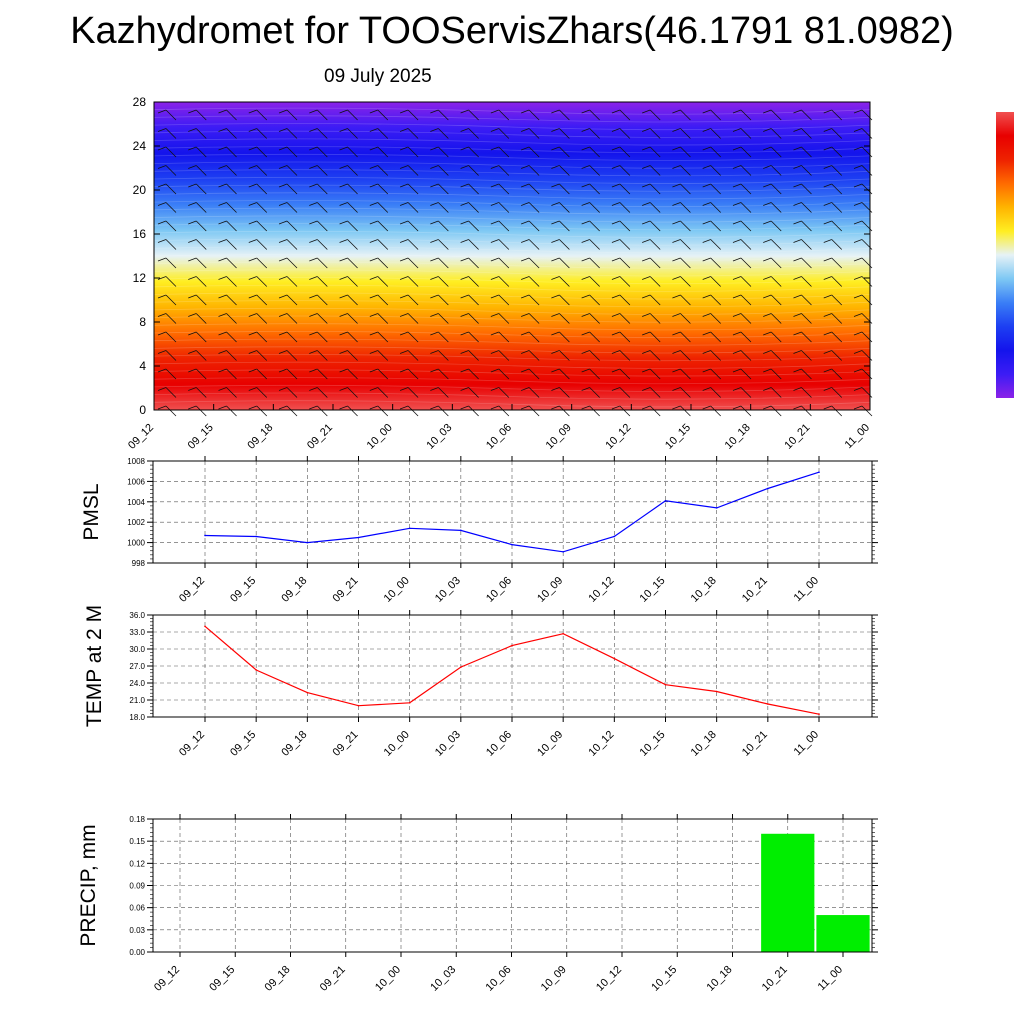 Image resolution: width=1024 pixels, height=1024 pixels. I want to click on colorbar, so click(1005, 255).